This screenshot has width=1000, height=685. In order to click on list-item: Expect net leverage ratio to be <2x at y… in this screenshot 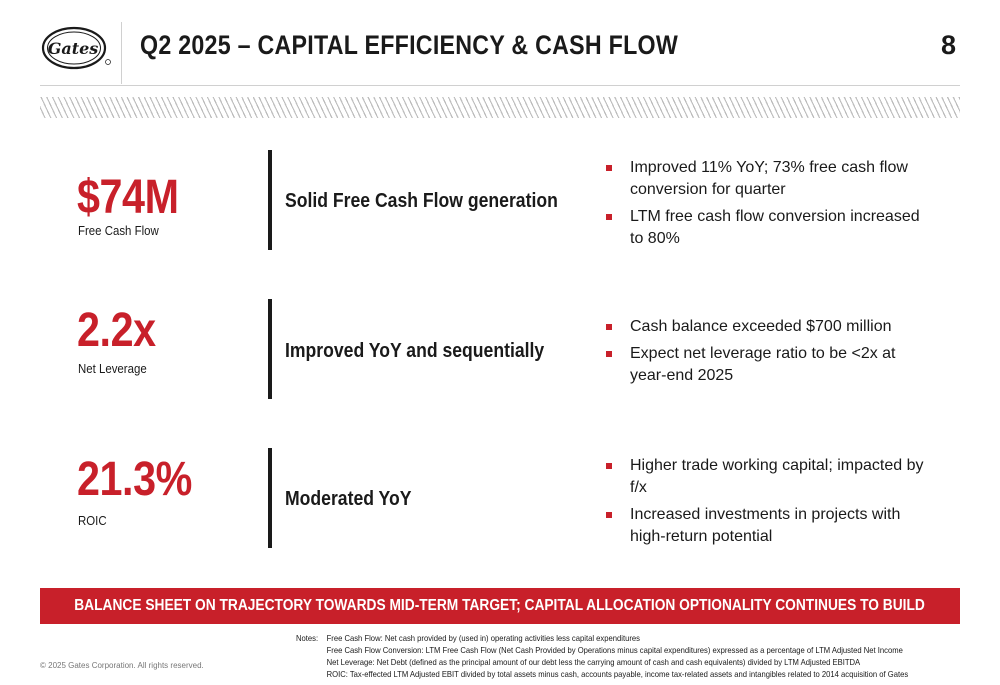, I will do `click(771, 365)`.